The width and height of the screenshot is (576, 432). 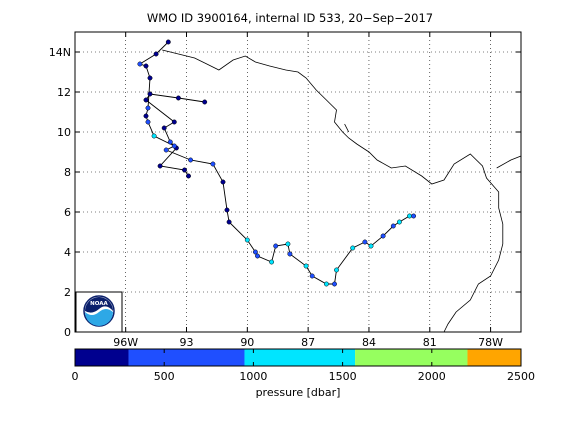 I want to click on colorbar-tick-label: 0, so click(x=75, y=376).